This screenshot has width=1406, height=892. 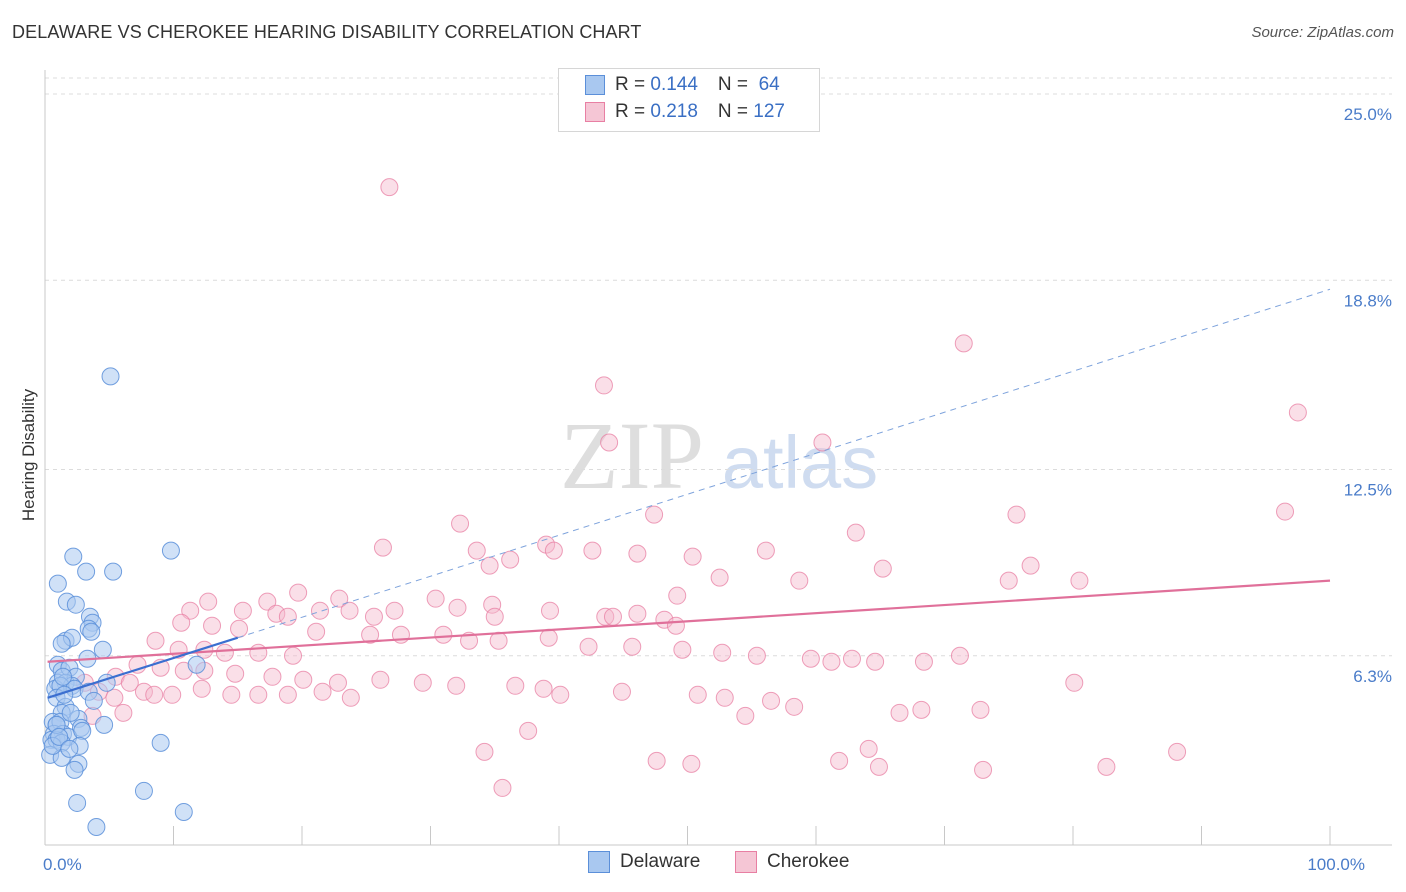 I want to click on x-tick-label-0: 0.0%, so click(x=62, y=864).